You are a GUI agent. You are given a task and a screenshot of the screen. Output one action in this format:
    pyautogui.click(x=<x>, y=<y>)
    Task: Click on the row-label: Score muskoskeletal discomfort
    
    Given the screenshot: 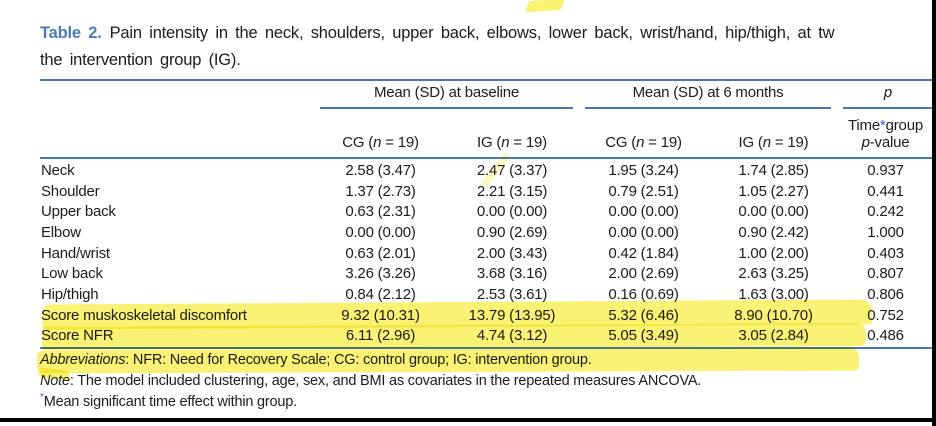 What is the action you would take?
    pyautogui.click(x=144, y=315)
    